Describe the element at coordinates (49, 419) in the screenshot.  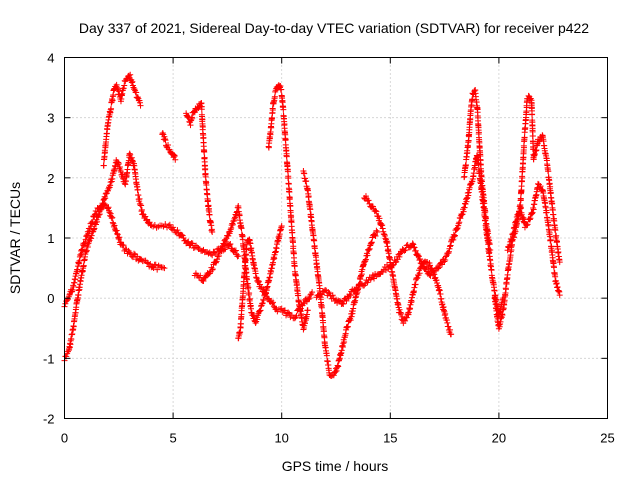
I see `y-tick-label: -2` at that location.